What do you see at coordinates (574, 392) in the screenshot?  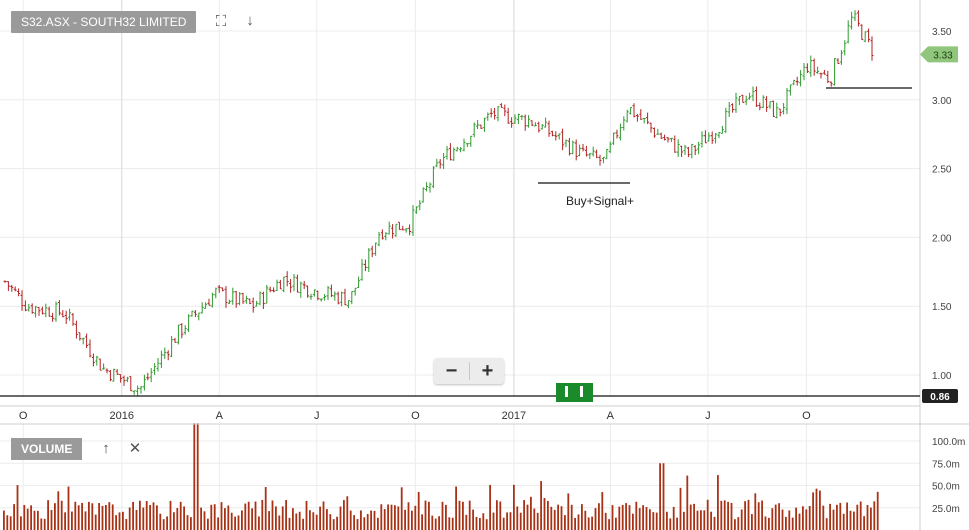 I see `signal-marker` at bounding box center [574, 392].